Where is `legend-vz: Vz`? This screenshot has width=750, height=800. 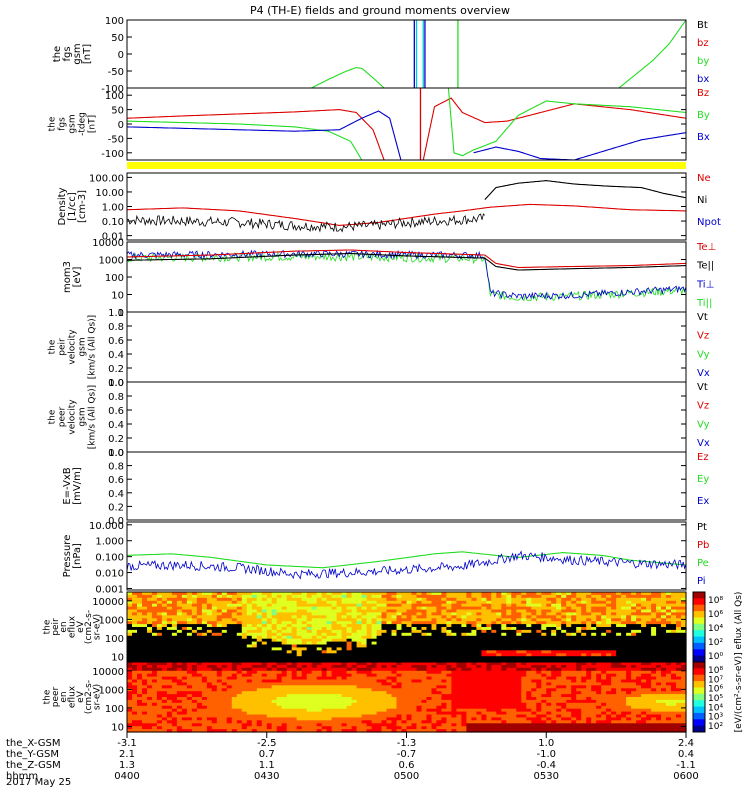 legend-vz: Vz is located at coordinates (703, 336).